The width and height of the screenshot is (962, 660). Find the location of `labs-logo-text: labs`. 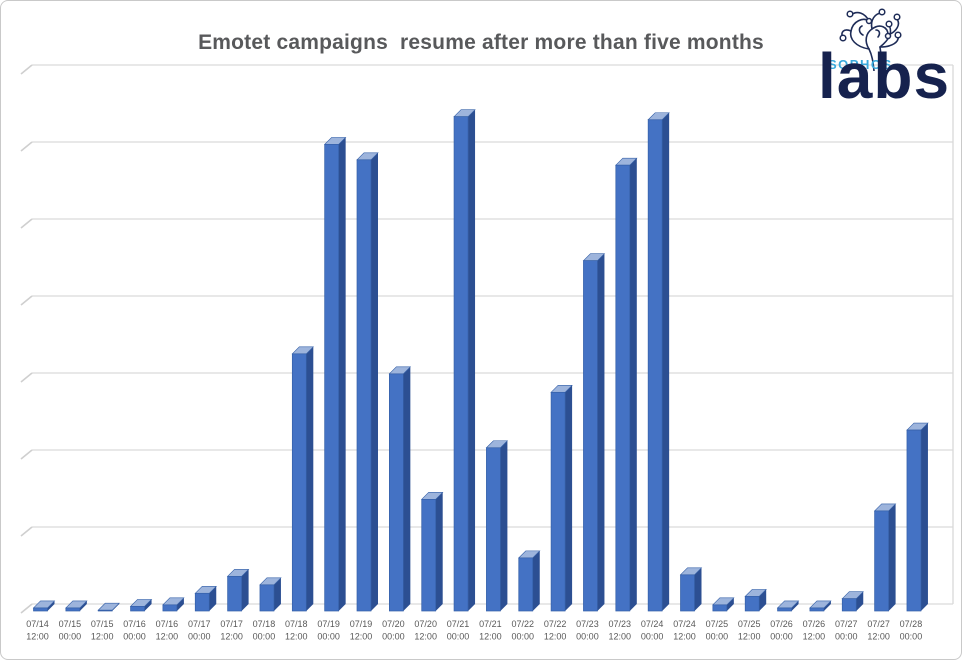

labs-logo-text: labs is located at coordinates (884, 76).